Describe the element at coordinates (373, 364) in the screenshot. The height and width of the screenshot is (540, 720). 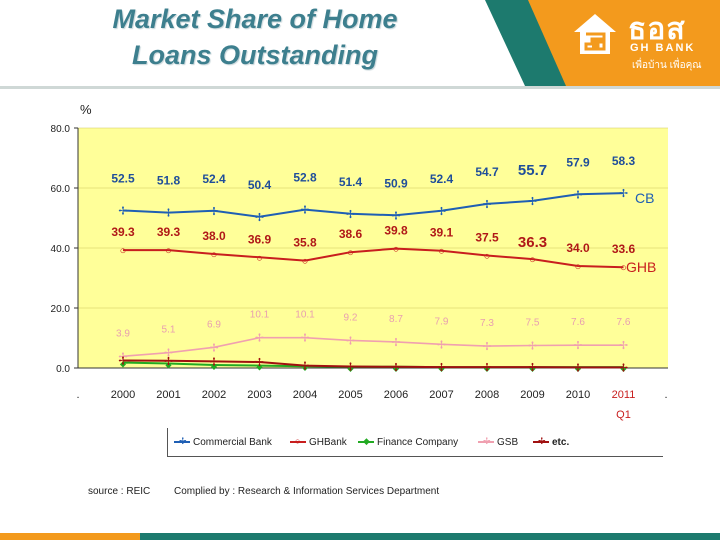
I see `series-line-etc` at that location.